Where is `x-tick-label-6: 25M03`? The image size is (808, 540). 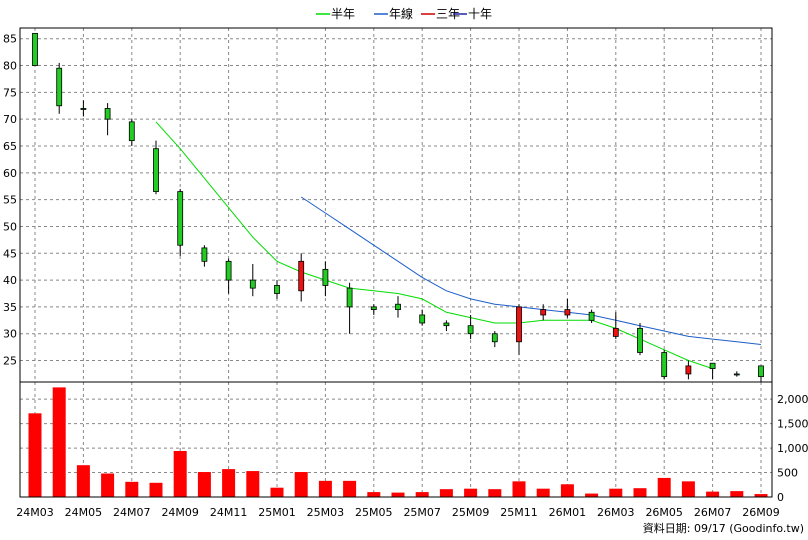
x-tick-label-6: 25M03 is located at coordinates (326, 512).